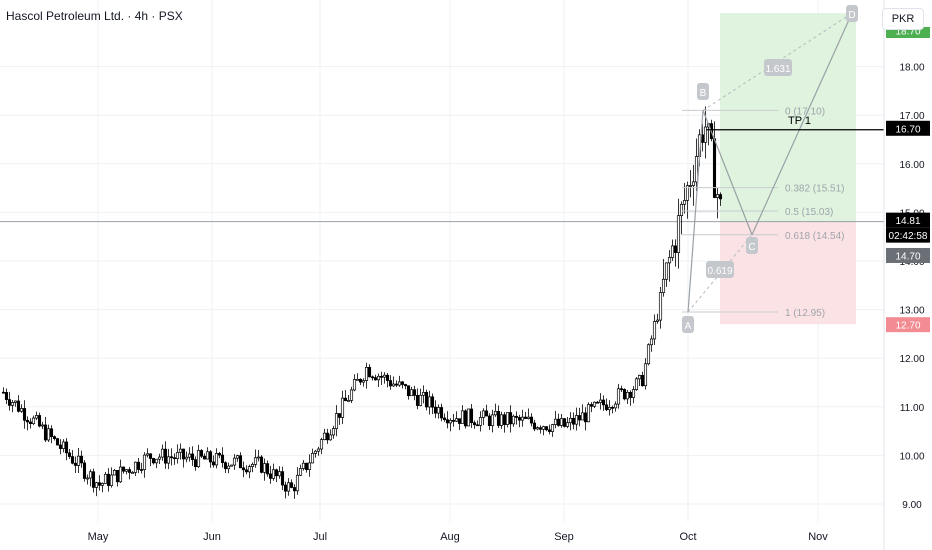 This screenshot has height=550, width=932. What do you see at coordinates (778, 67) in the screenshot?
I see `ratio-badge` at bounding box center [778, 67].